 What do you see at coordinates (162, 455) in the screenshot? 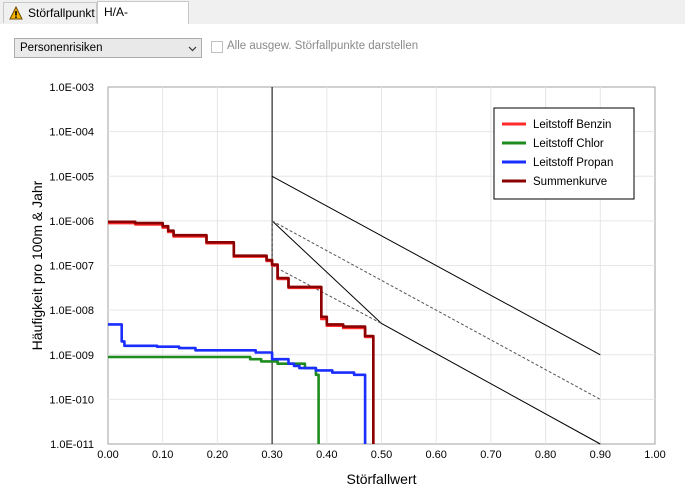
I see `x-tick-label: 0.10` at bounding box center [162, 455].